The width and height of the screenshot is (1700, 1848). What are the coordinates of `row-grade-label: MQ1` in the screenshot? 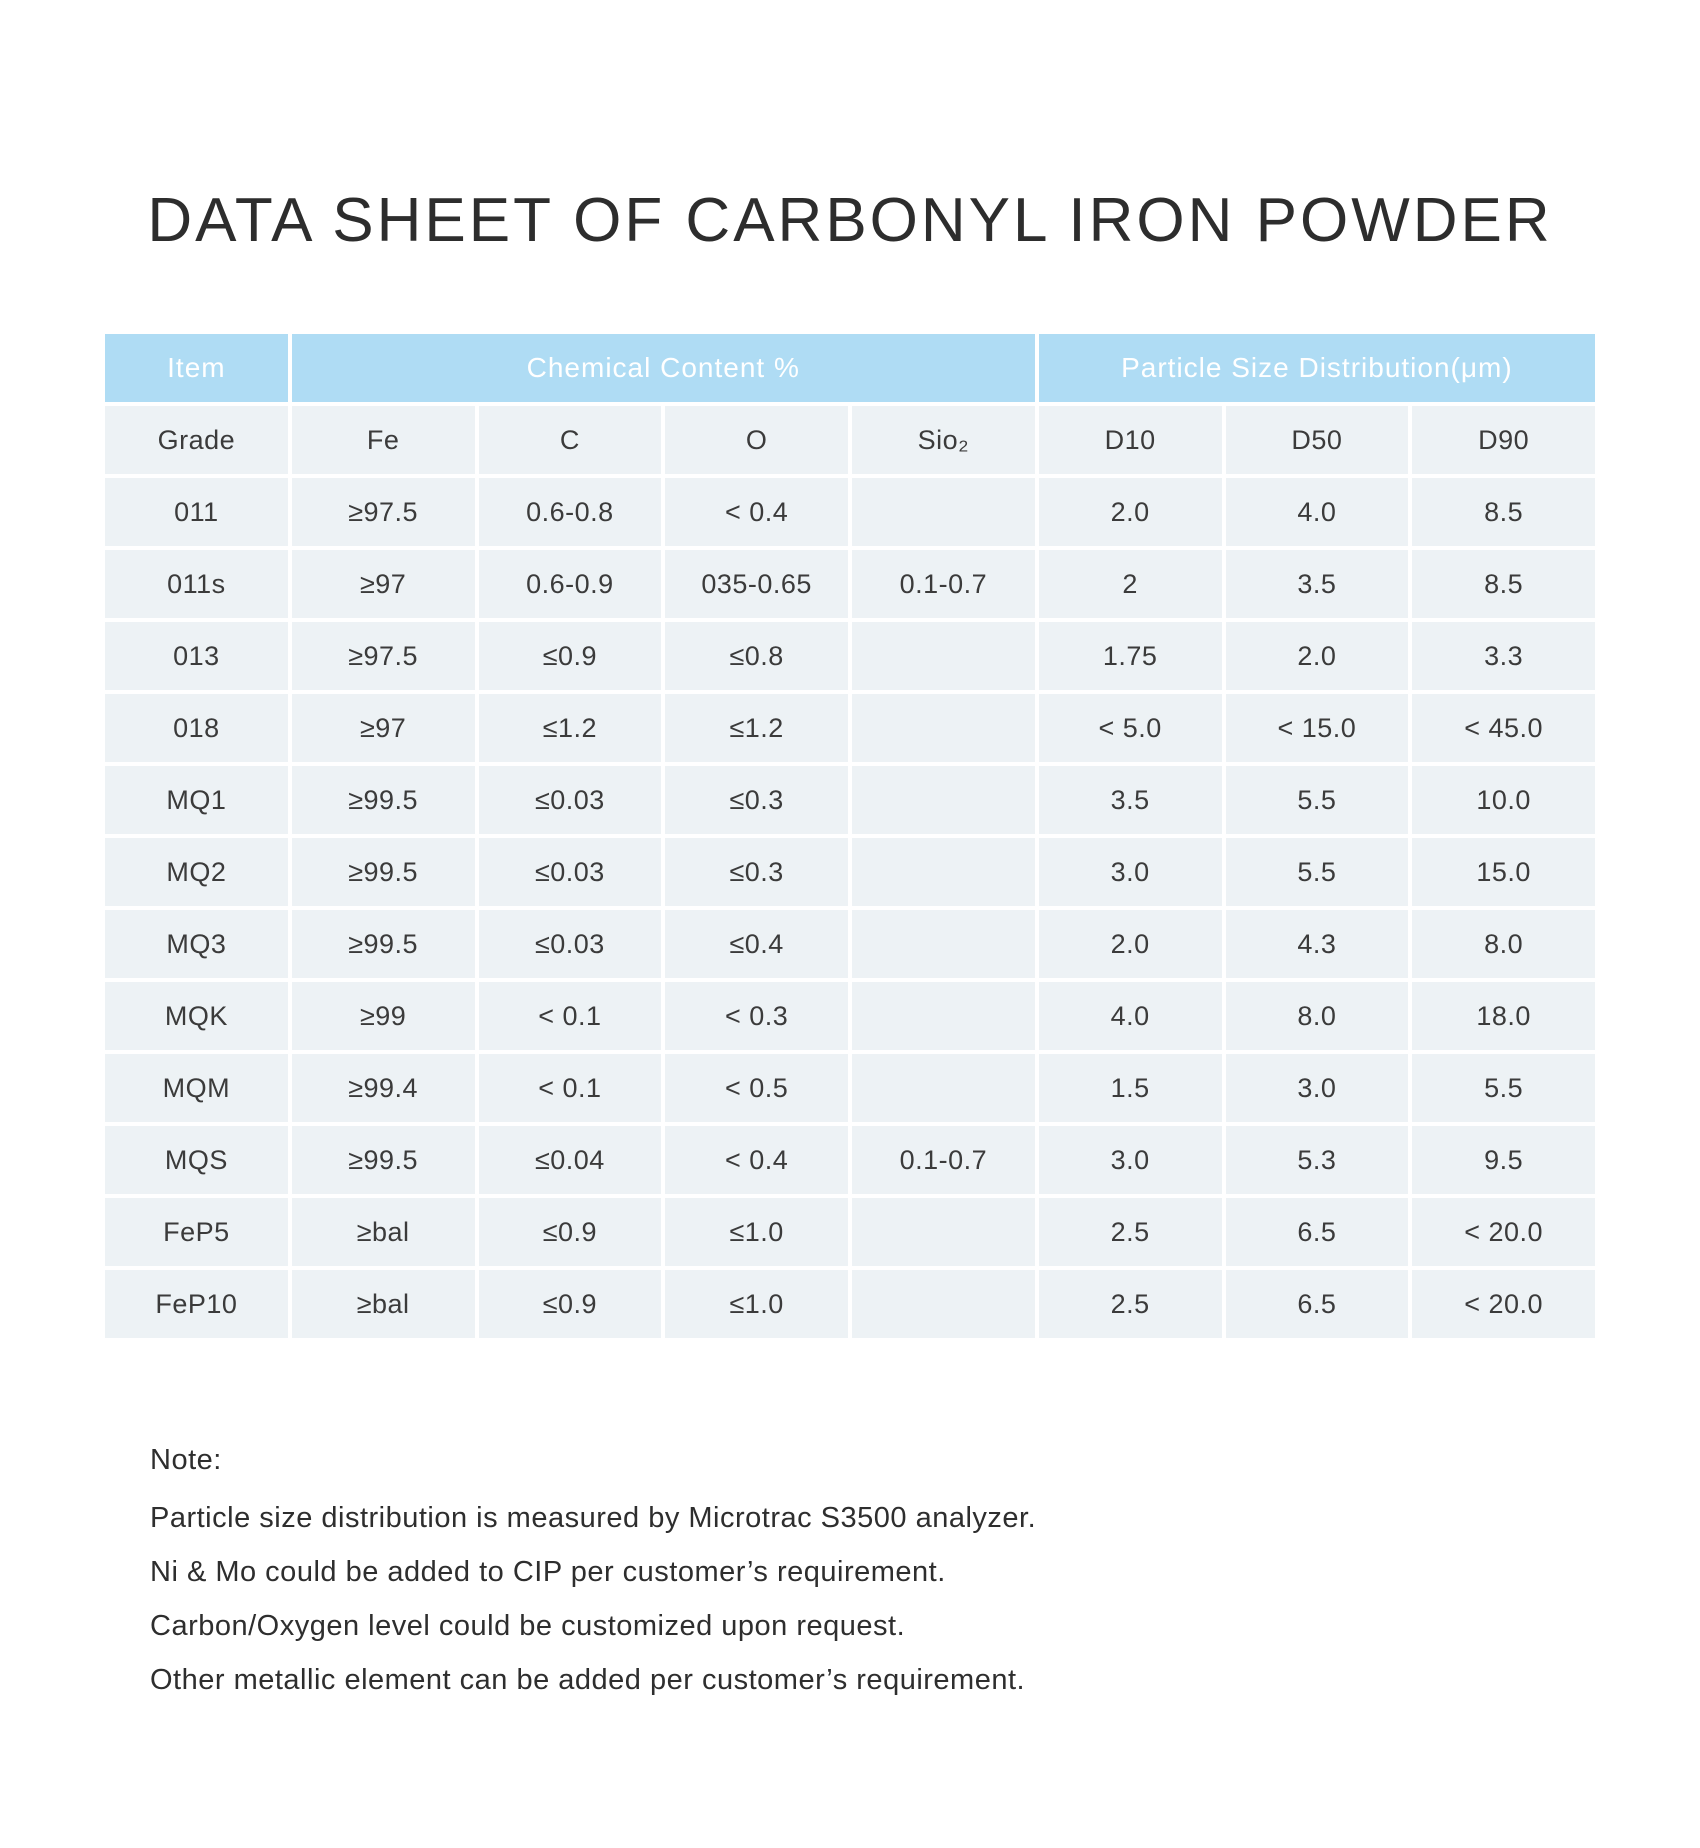 It's located at (196, 800).